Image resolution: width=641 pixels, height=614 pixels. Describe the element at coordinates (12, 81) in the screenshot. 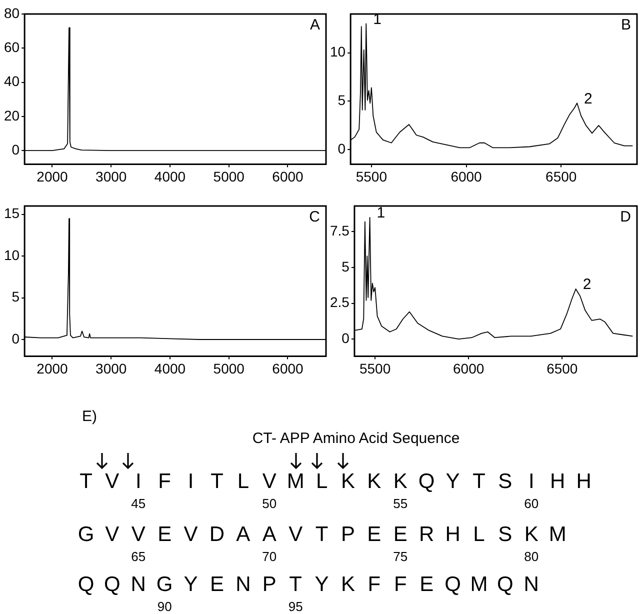

I see `y-tick-label: 40` at that location.